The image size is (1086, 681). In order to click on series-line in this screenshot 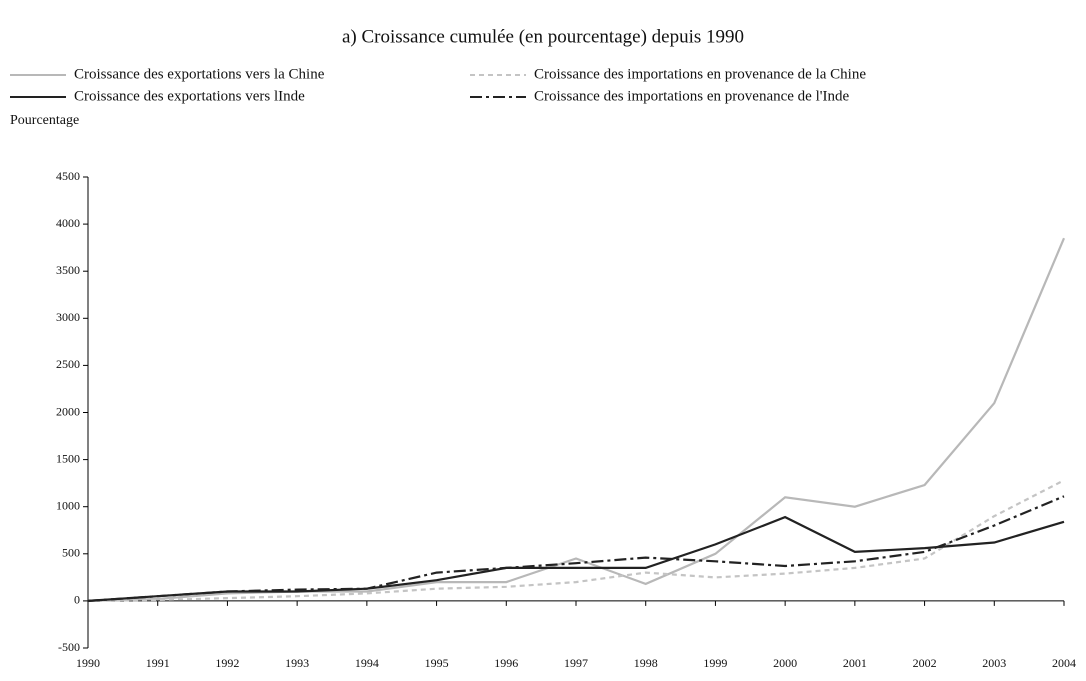, I will do `click(576, 548)`.